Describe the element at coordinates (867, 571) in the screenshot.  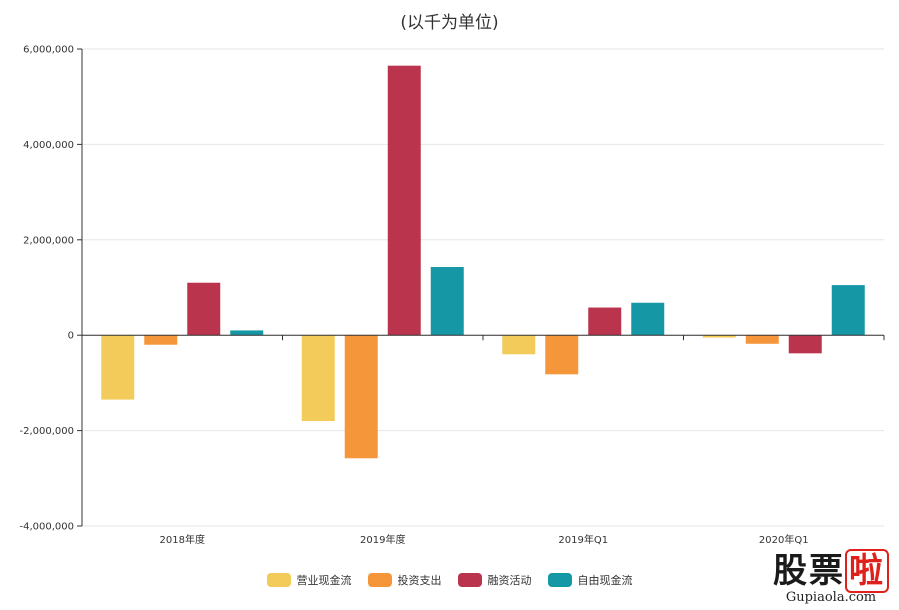
I see `watermark-accent: 啦` at that location.